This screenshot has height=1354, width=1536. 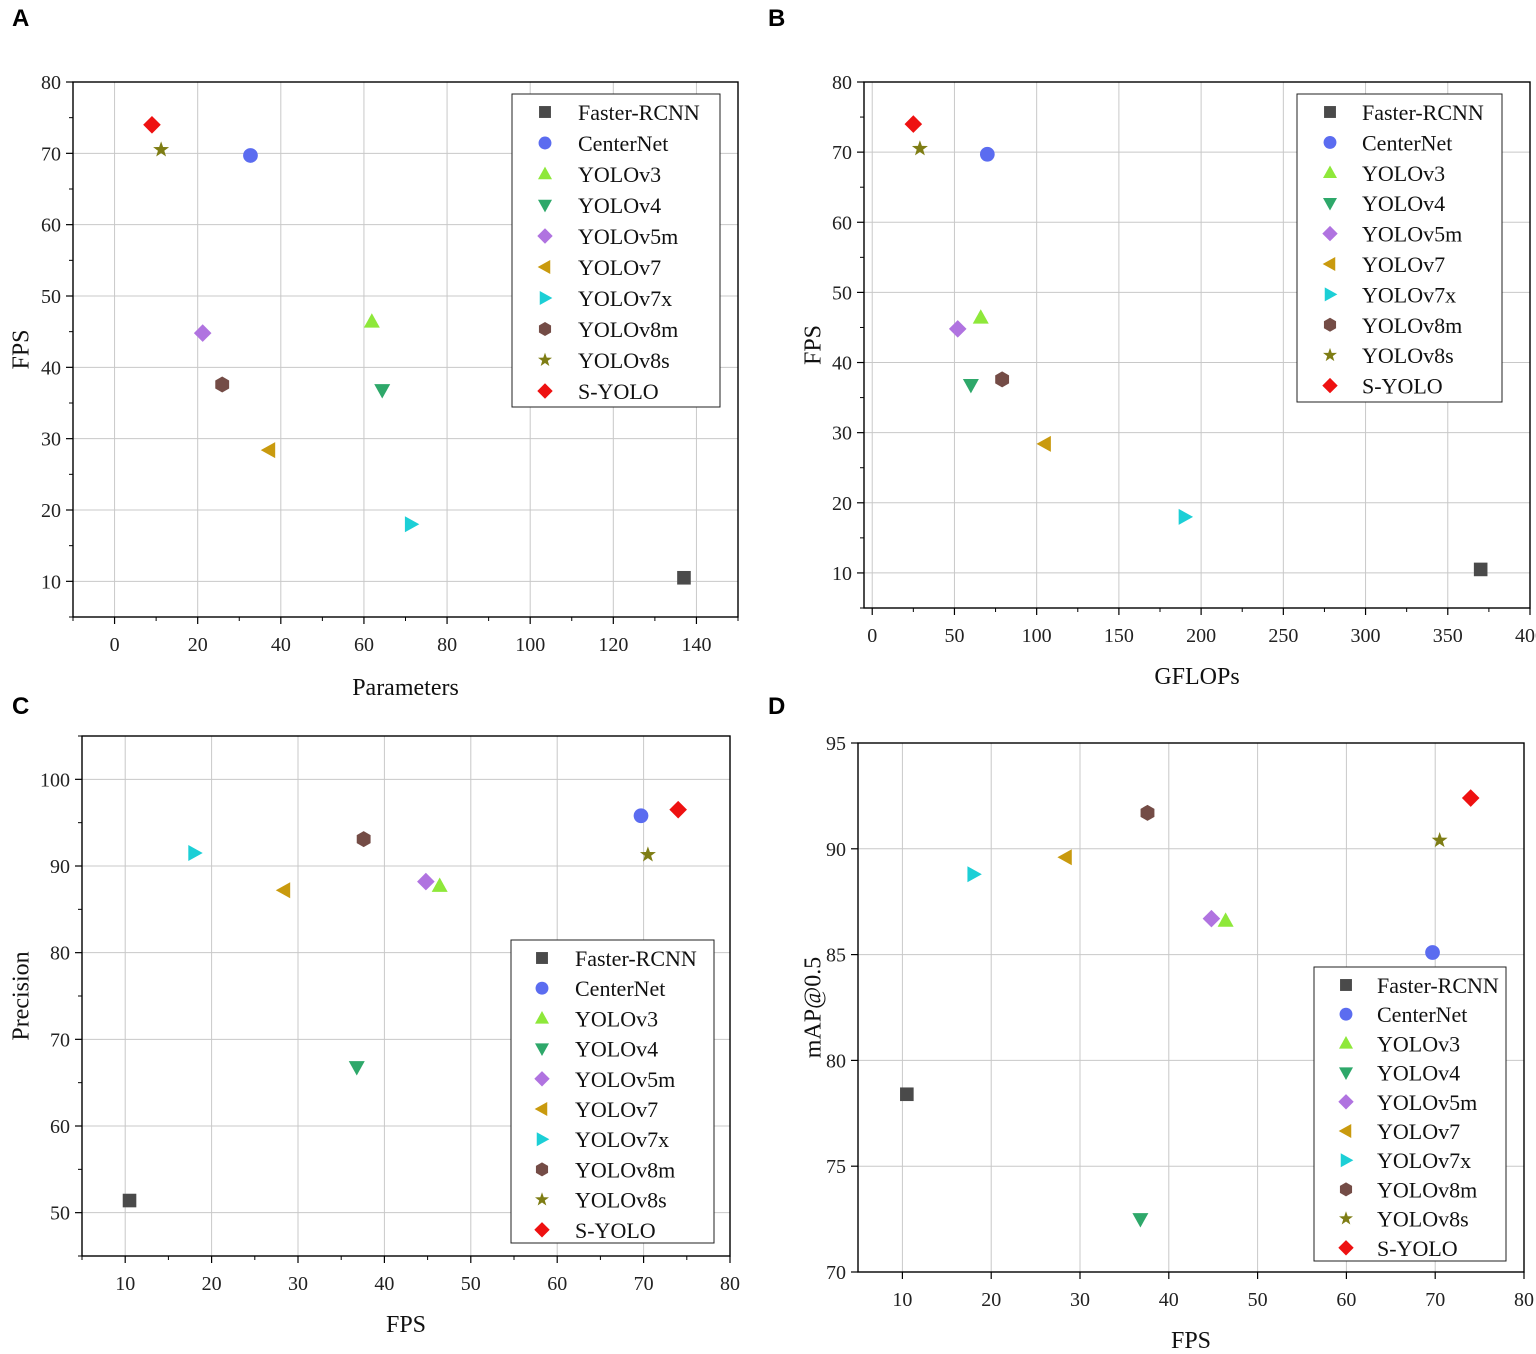 What do you see at coordinates (55, 780) in the screenshot?
I see `panel-c-y-tick-label: 100` at bounding box center [55, 780].